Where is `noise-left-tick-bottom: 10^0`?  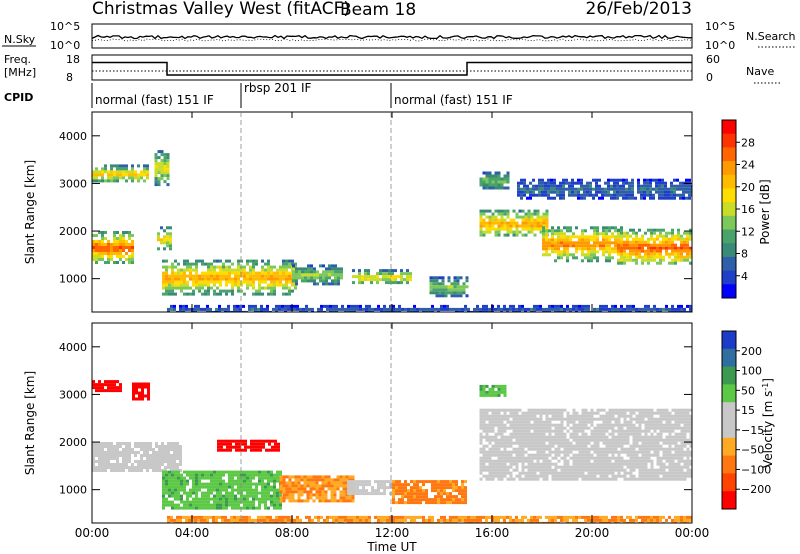 noise-left-tick-bottom: 10^0 is located at coordinates (65, 45).